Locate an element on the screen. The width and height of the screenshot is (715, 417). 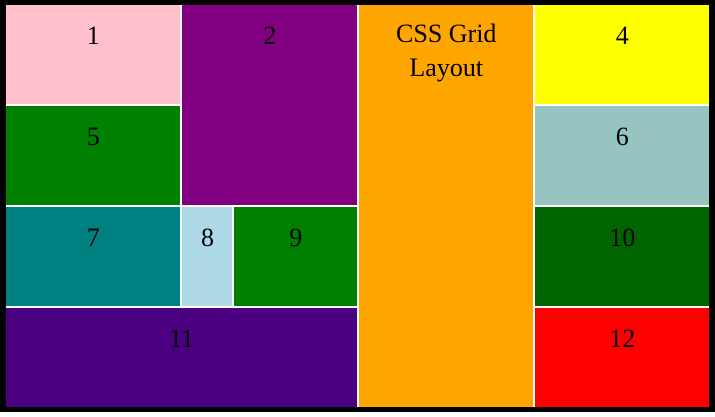
grid-item-2: 2 is located at coordinates (269, 105).